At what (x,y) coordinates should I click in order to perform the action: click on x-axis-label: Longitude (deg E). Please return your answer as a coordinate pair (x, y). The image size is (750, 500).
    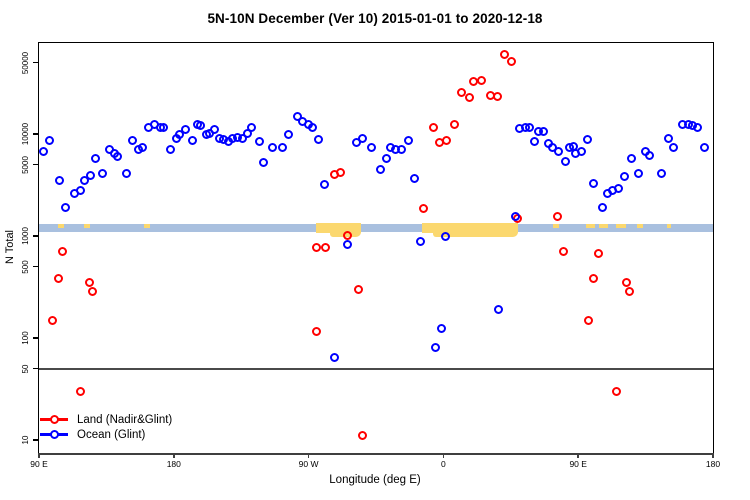
    Looking at the image, I should click on (375, 480).